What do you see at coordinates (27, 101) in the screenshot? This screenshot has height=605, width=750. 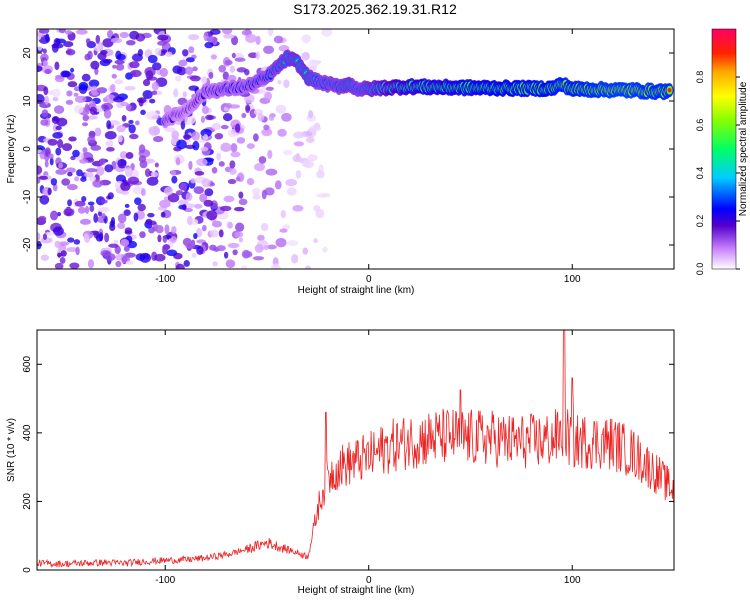 I see `spectrogram-y-tick-label: 10` at bounding box center [27, 101].